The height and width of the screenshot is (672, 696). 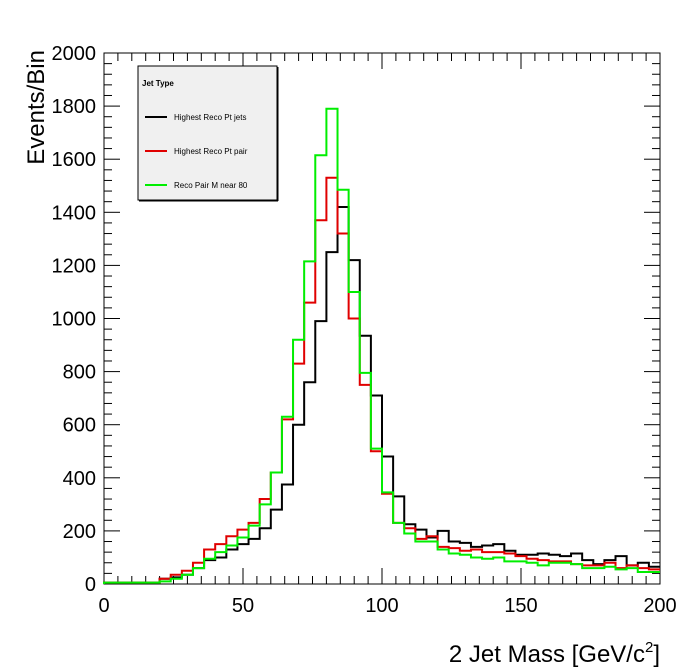 What do you see at coordinates (74, 266) in the screenshot?
I see `y-tick-label: 1200` at bounding box center [74, 266].